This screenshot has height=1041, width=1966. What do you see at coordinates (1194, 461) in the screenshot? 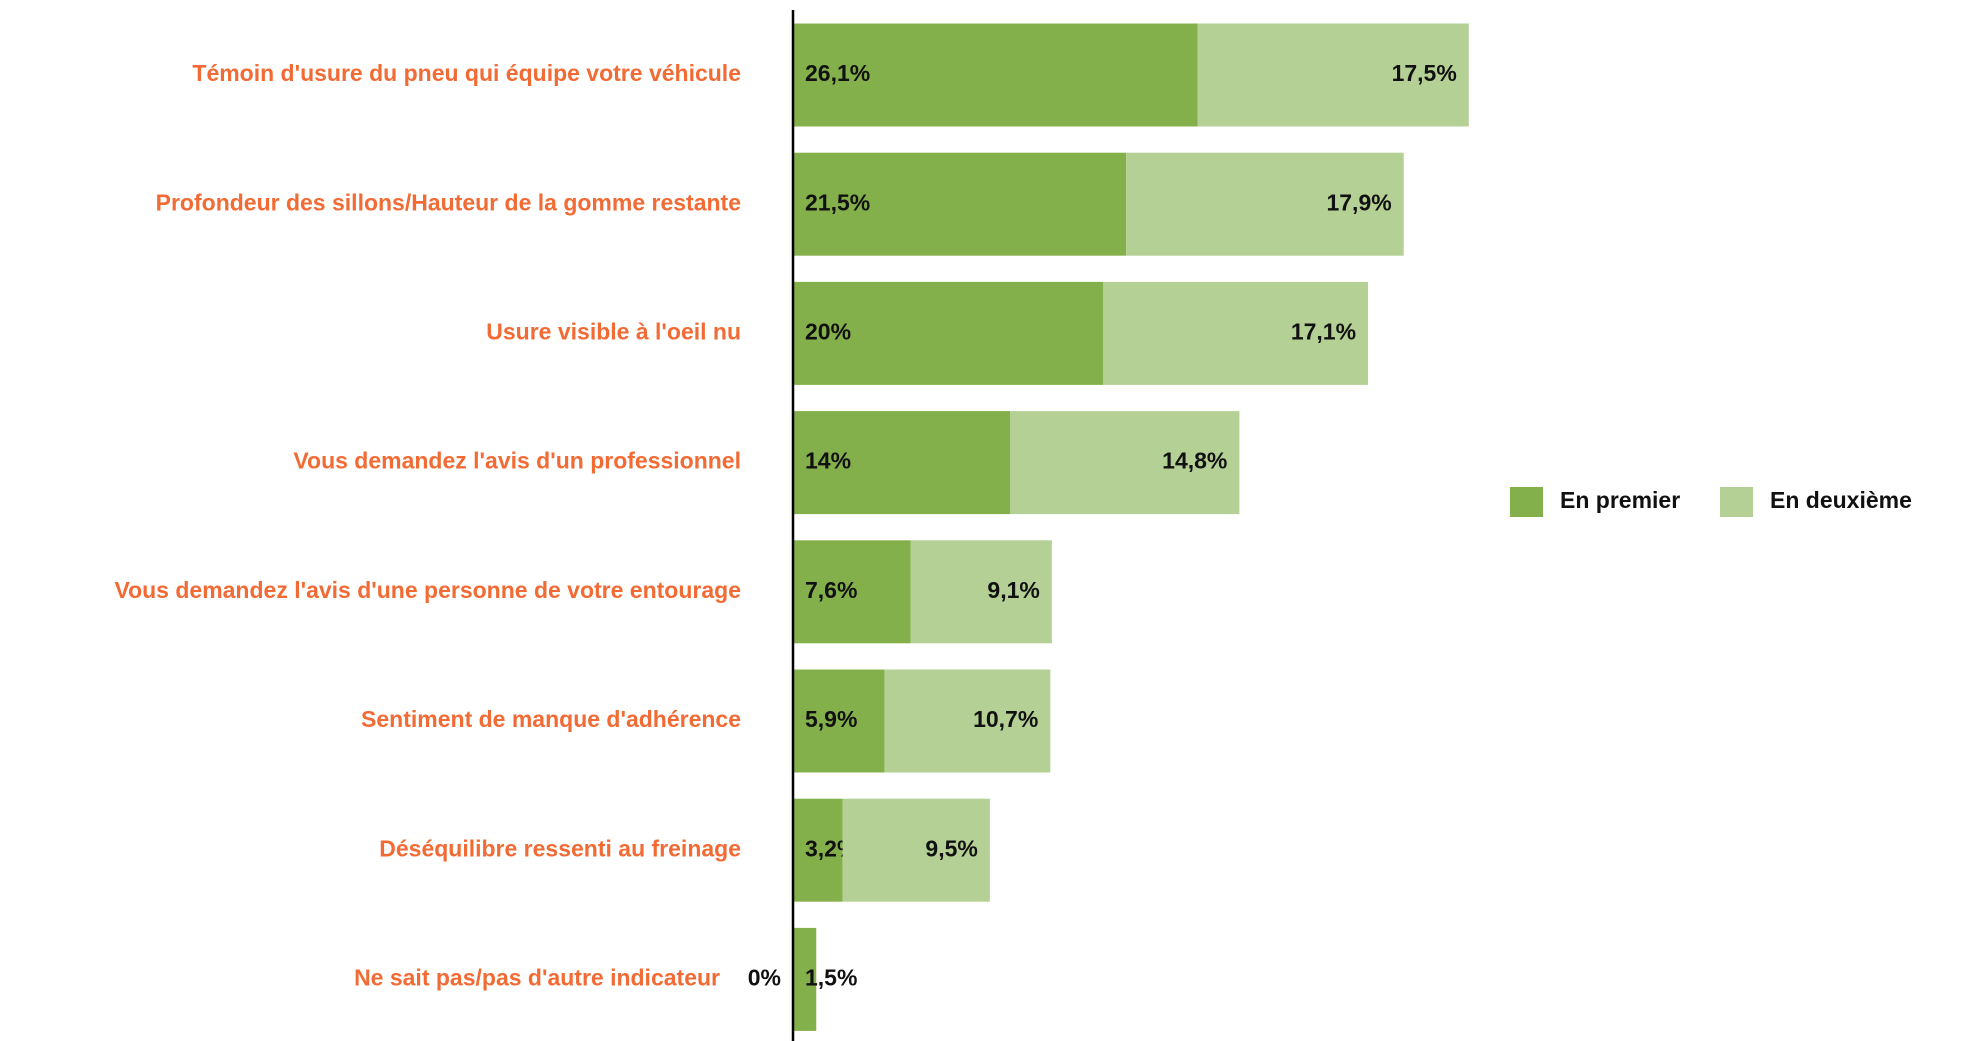
I see `value-label: 14,8%` at bounding box center [1194, 461].